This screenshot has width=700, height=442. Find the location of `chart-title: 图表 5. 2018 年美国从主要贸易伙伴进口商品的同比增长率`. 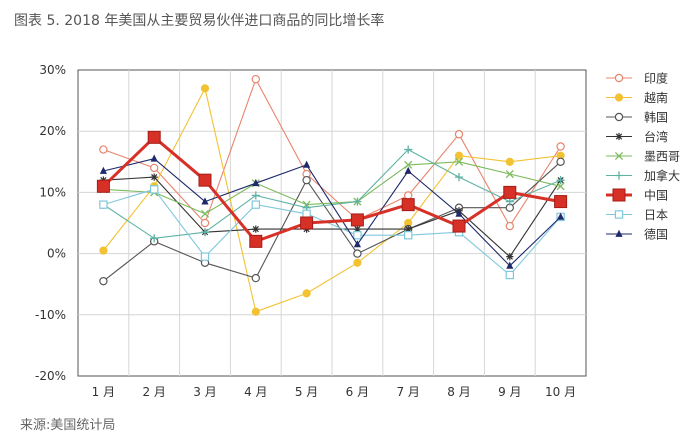

chart-title: 图表 5. 2018 年美国从主要贸易伙伴进口商品的同比增长率 is located at coordinates (199, 21).